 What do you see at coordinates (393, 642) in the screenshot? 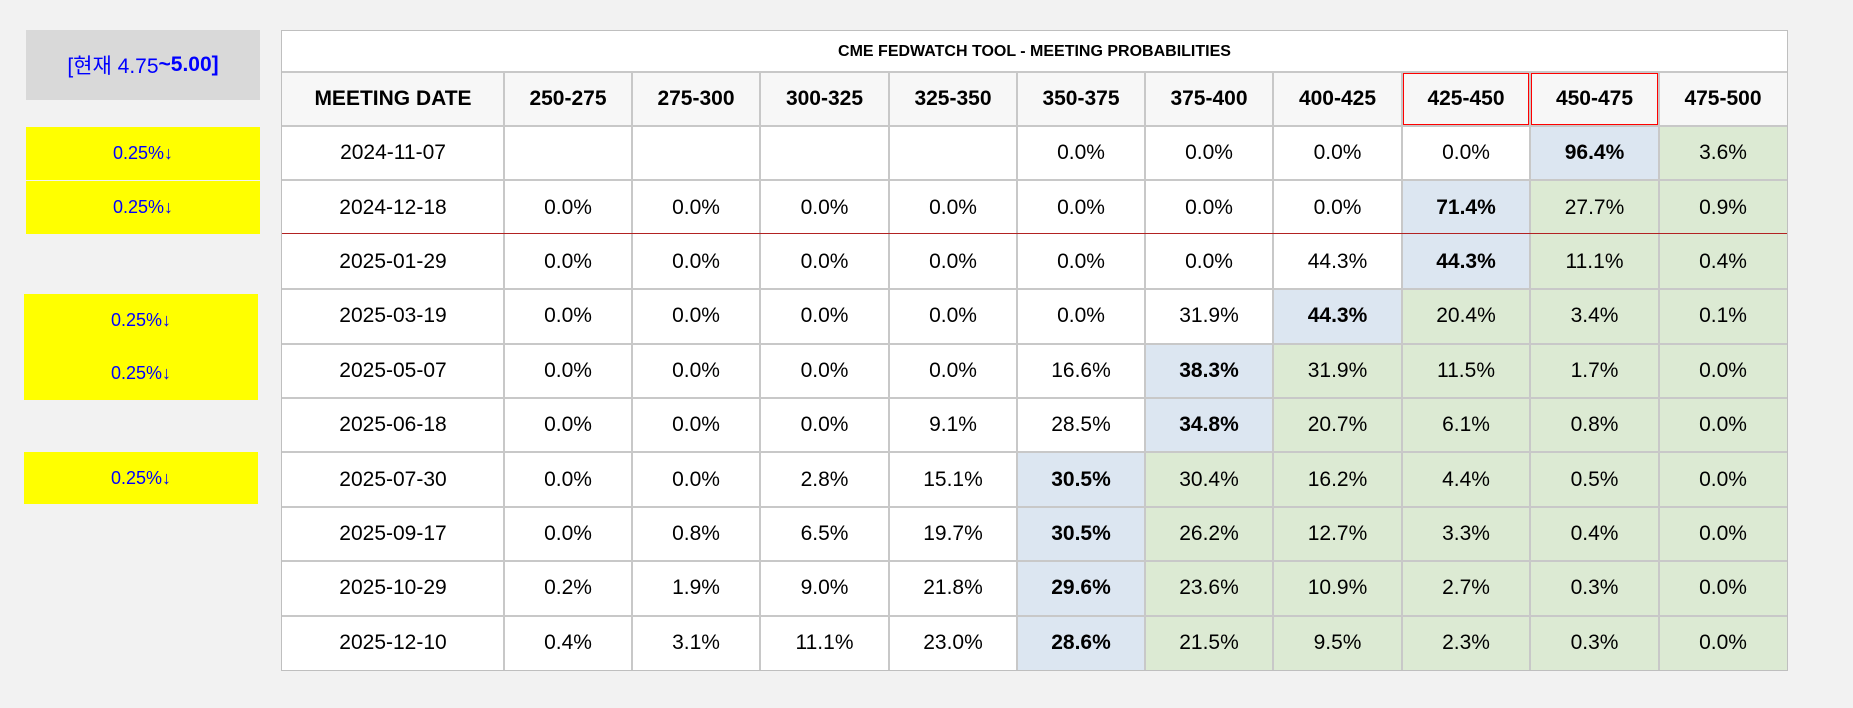
I see `meeting-date-cell: 2025-12-10` at bounding box center [393, 642].